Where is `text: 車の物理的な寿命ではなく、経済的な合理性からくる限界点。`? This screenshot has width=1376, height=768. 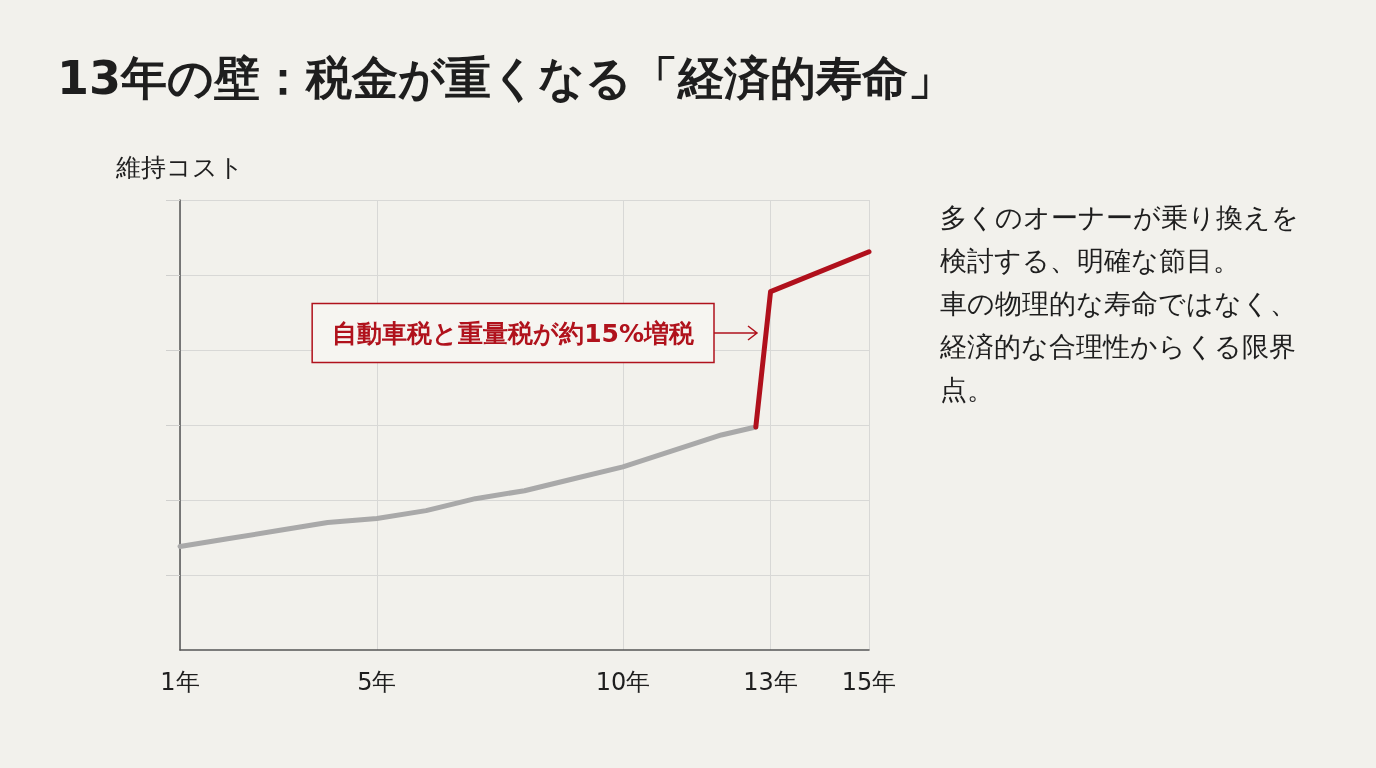 text: 車の物理的な寿命ではなく、経済的な合理性からくる限界点。 is located at coordinates (1119, 347).